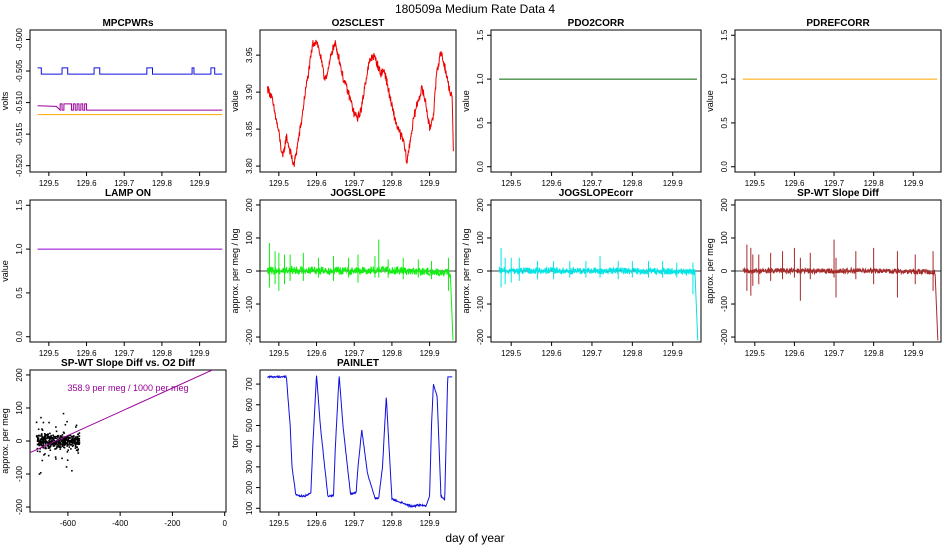 This screenshot has height=550, width=950. I want to click on x-tick-label: 0, so click(224, 523).